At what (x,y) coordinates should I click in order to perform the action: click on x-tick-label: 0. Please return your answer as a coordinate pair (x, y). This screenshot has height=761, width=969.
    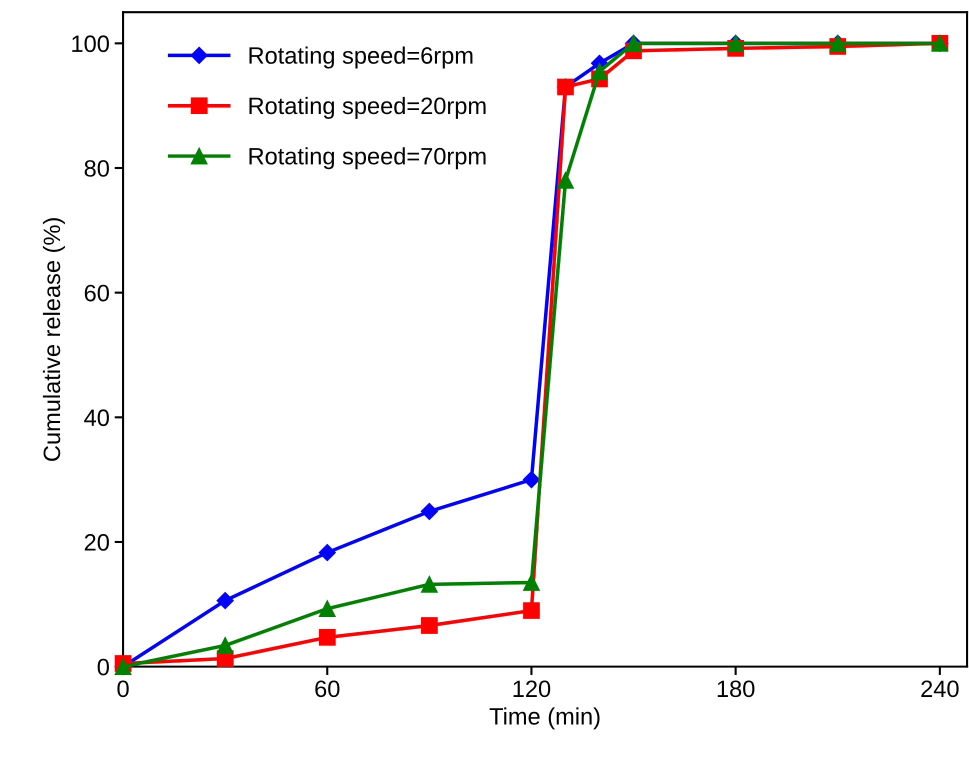
    Looking at the image, I should click on (123, 689).